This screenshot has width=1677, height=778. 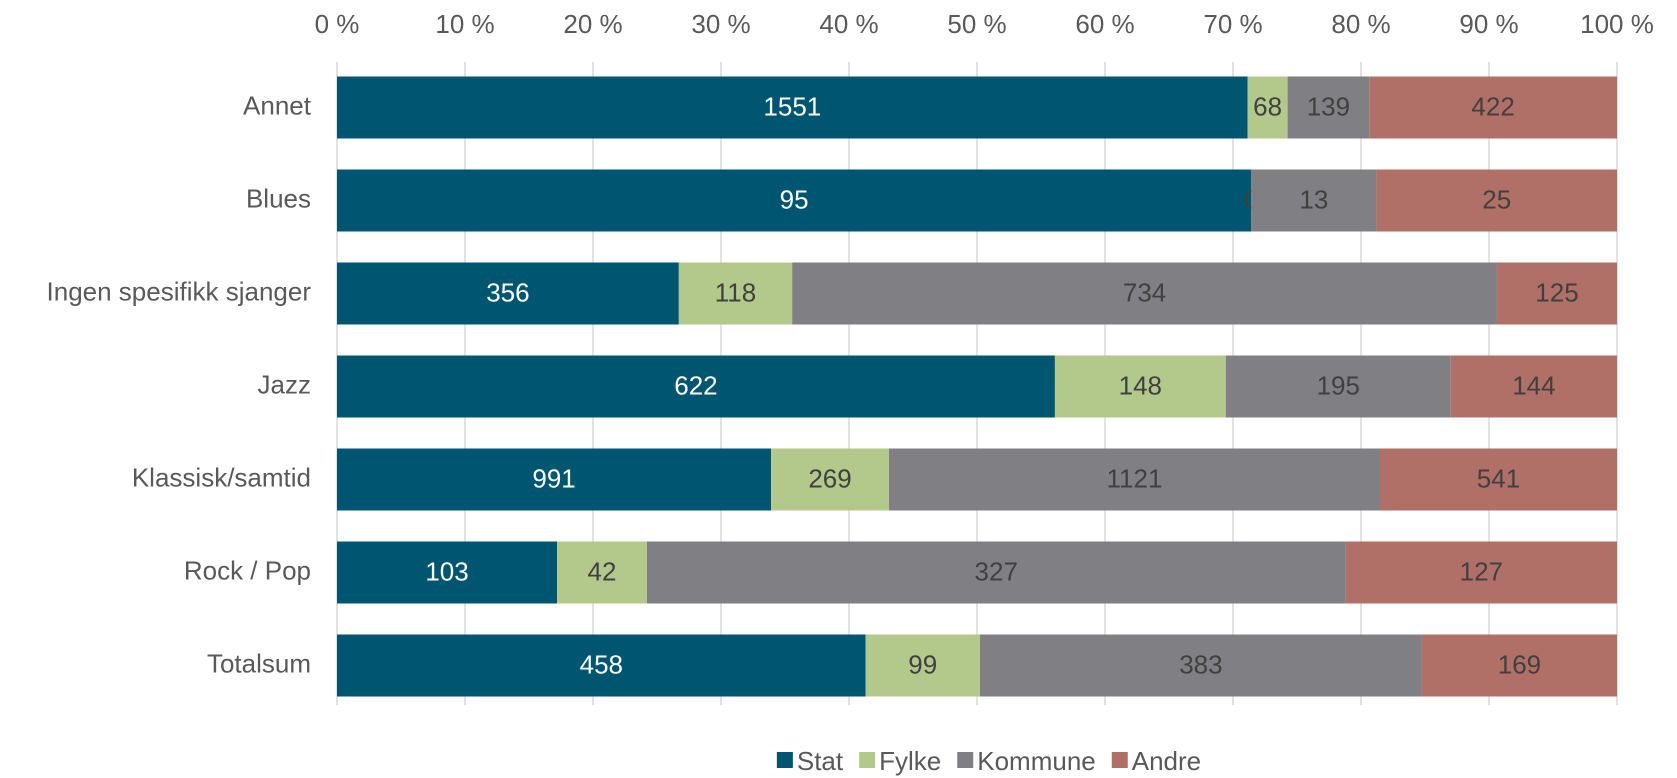 I want to click on legend-label: Kommune, so click(x=1036, y=761).